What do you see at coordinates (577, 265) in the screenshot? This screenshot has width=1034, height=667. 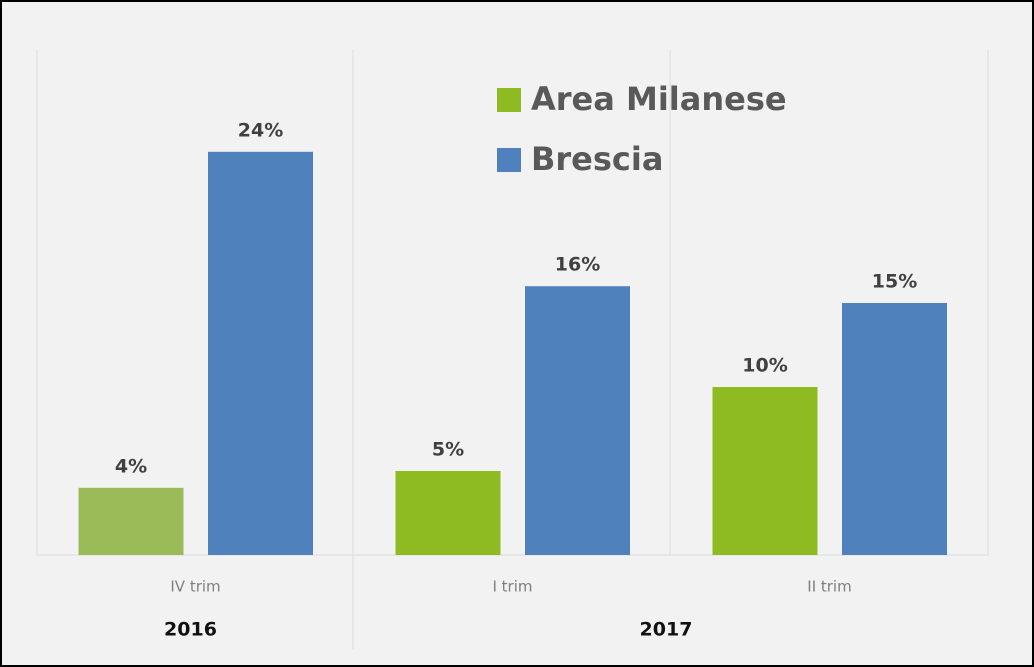 I see `data-label: 16%` at bounding box center [577, 265].